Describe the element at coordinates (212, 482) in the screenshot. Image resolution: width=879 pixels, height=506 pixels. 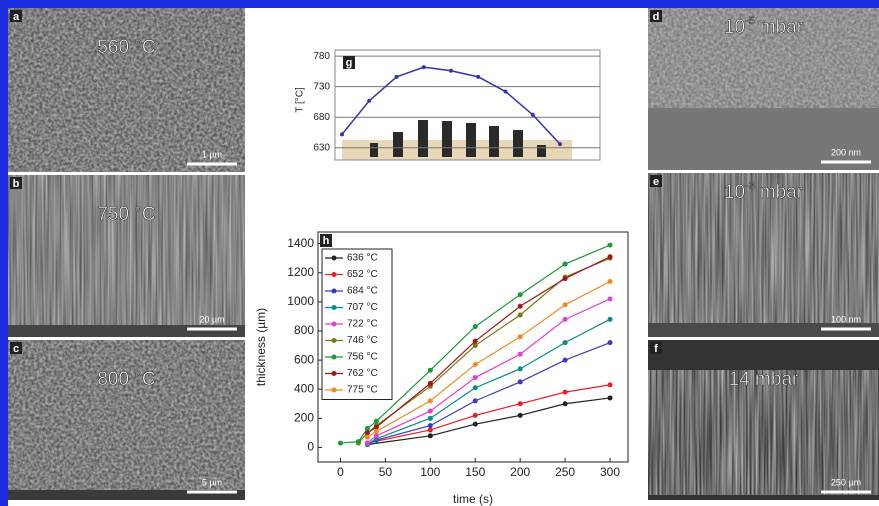
I see `scale-label: 5 µm` at that location.